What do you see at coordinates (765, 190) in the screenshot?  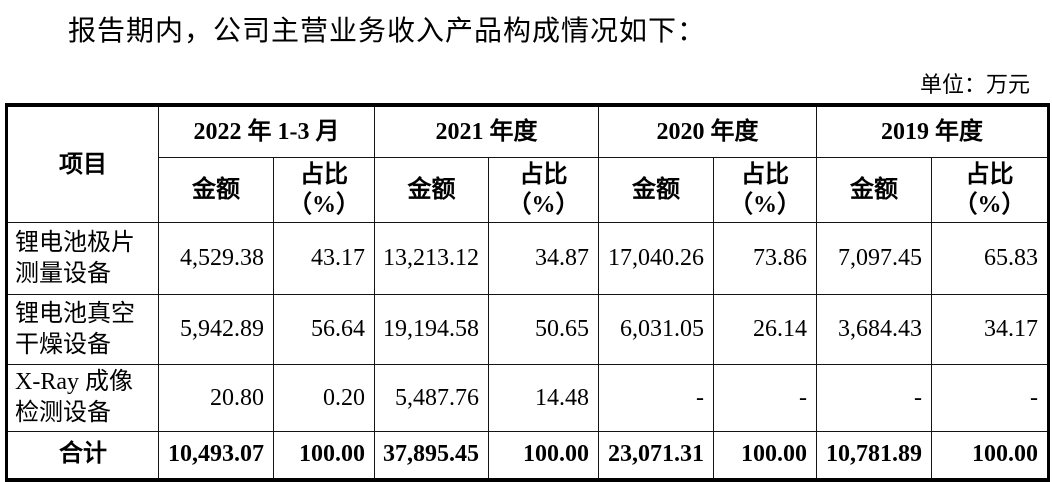 I see `col-header-ratio-2020: 占比 （%）` at bounding box center [765, 190].